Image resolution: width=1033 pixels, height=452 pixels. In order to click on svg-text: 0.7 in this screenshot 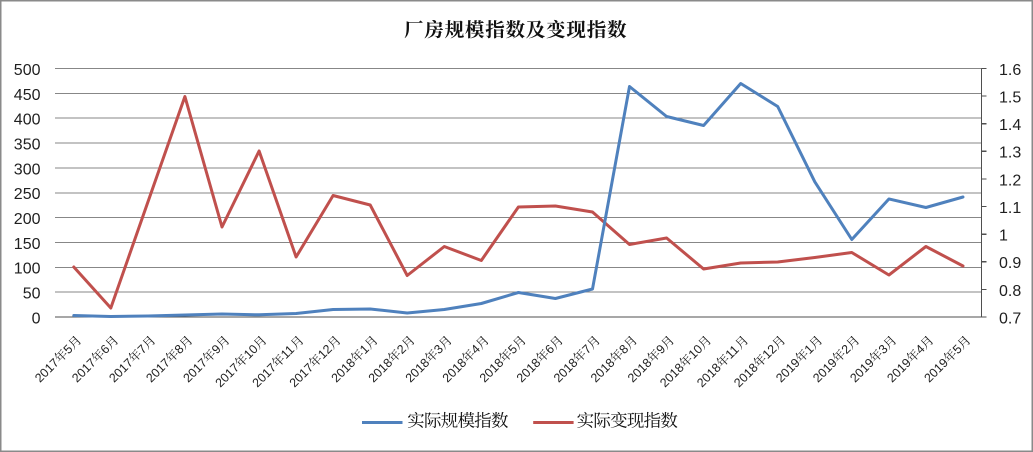, I will do `click(1010, 318)`.